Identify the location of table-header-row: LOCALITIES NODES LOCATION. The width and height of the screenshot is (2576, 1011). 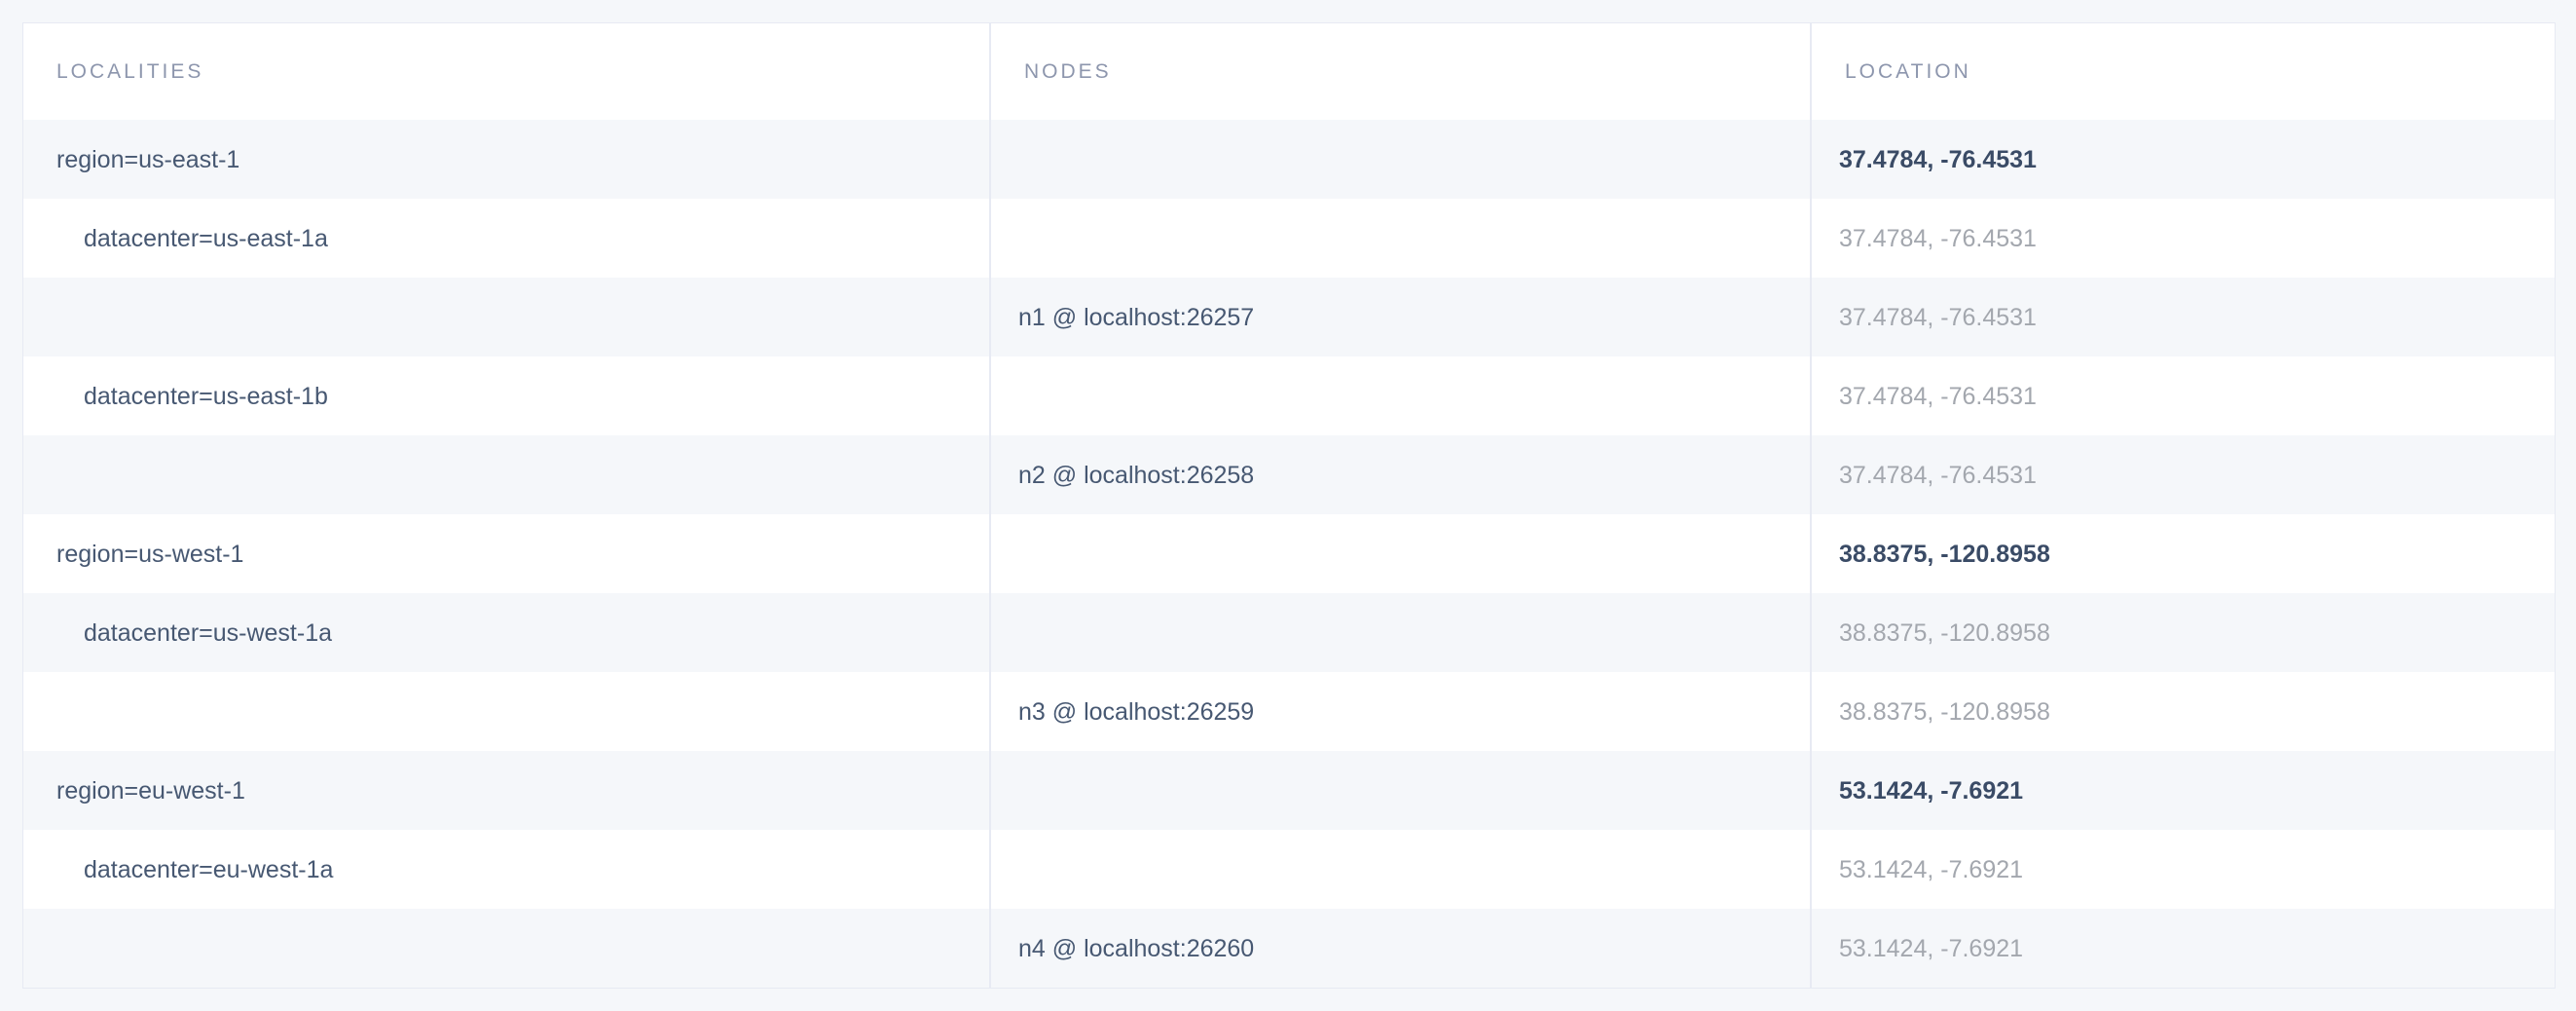
(1289, 71).